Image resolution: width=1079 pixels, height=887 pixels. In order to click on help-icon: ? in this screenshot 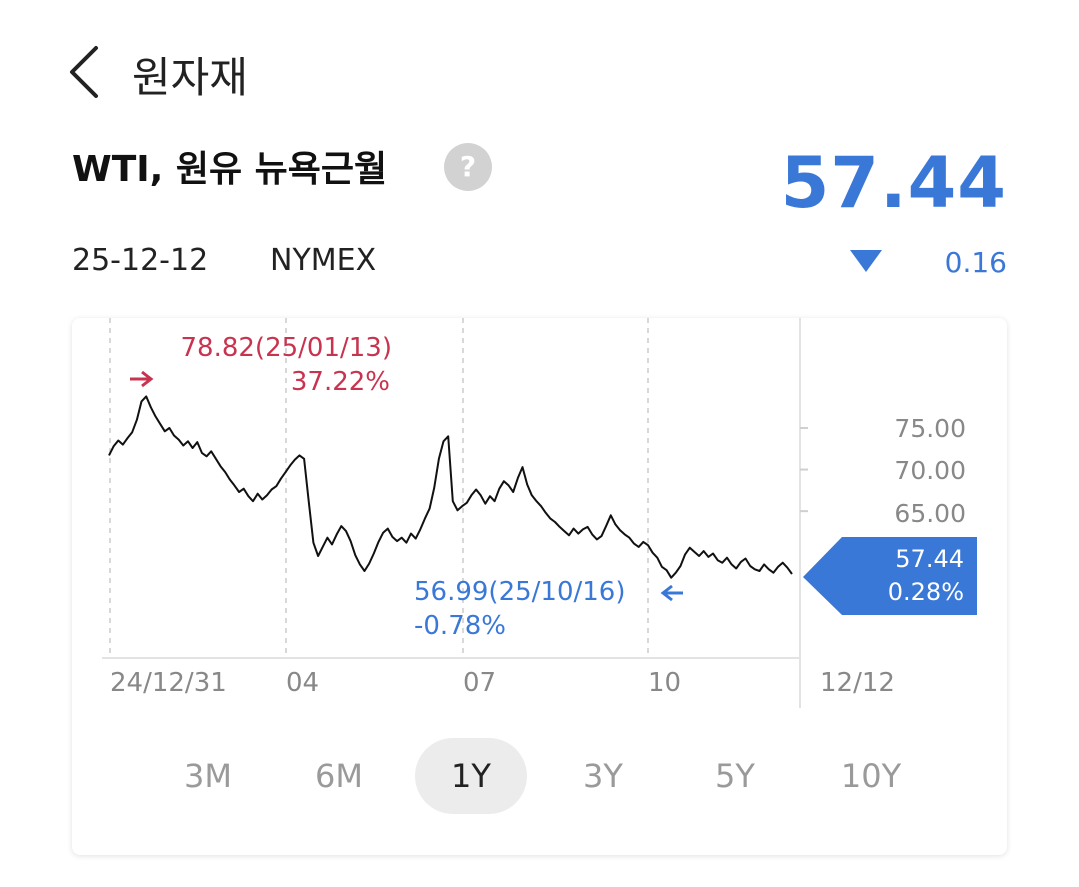, I will do `click(468, 166)`.